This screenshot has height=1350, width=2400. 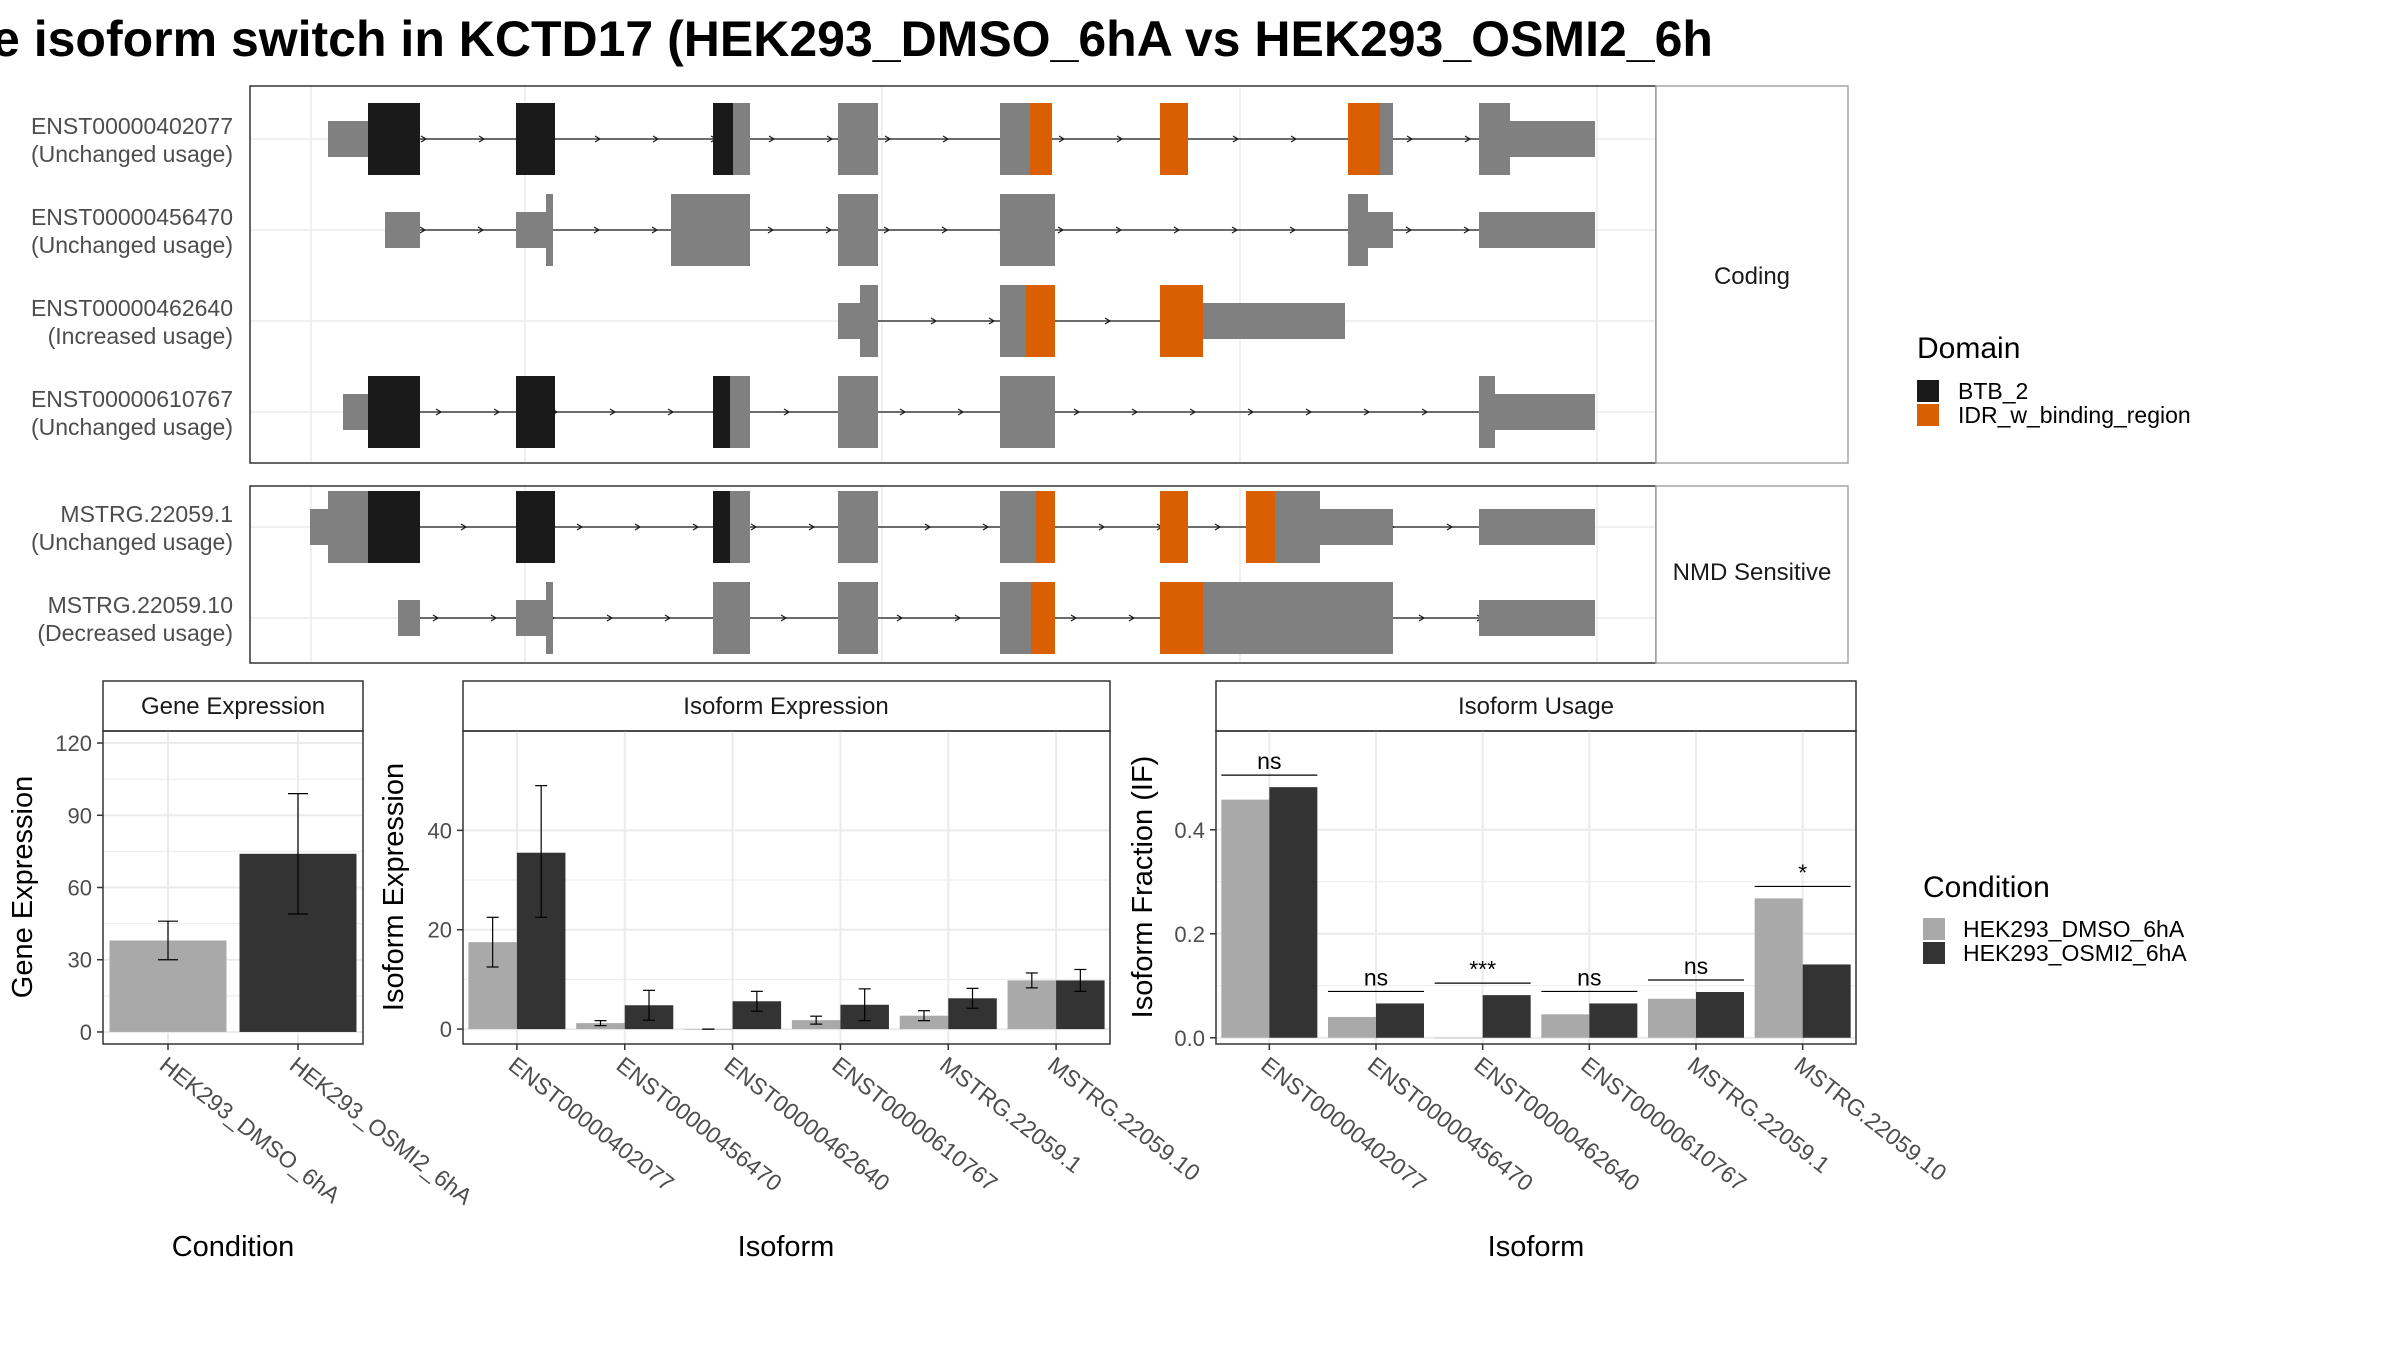 I want to click on isoform-expression-bars, so click(x=786, y=907).